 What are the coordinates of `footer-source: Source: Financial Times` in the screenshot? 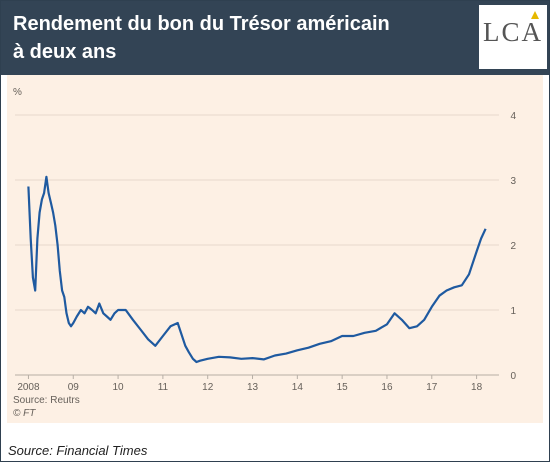 It's located at (78, 450).